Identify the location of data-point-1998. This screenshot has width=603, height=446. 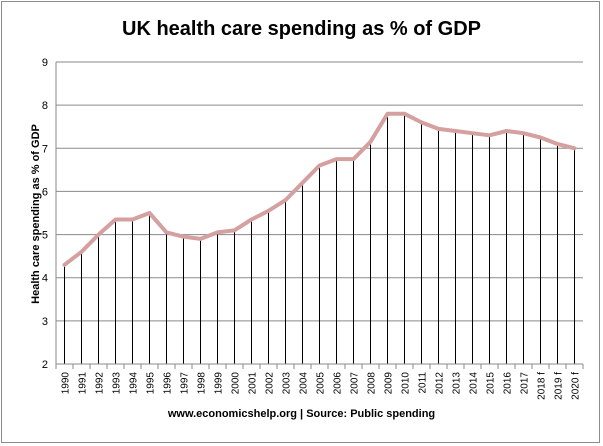
(200, 239).